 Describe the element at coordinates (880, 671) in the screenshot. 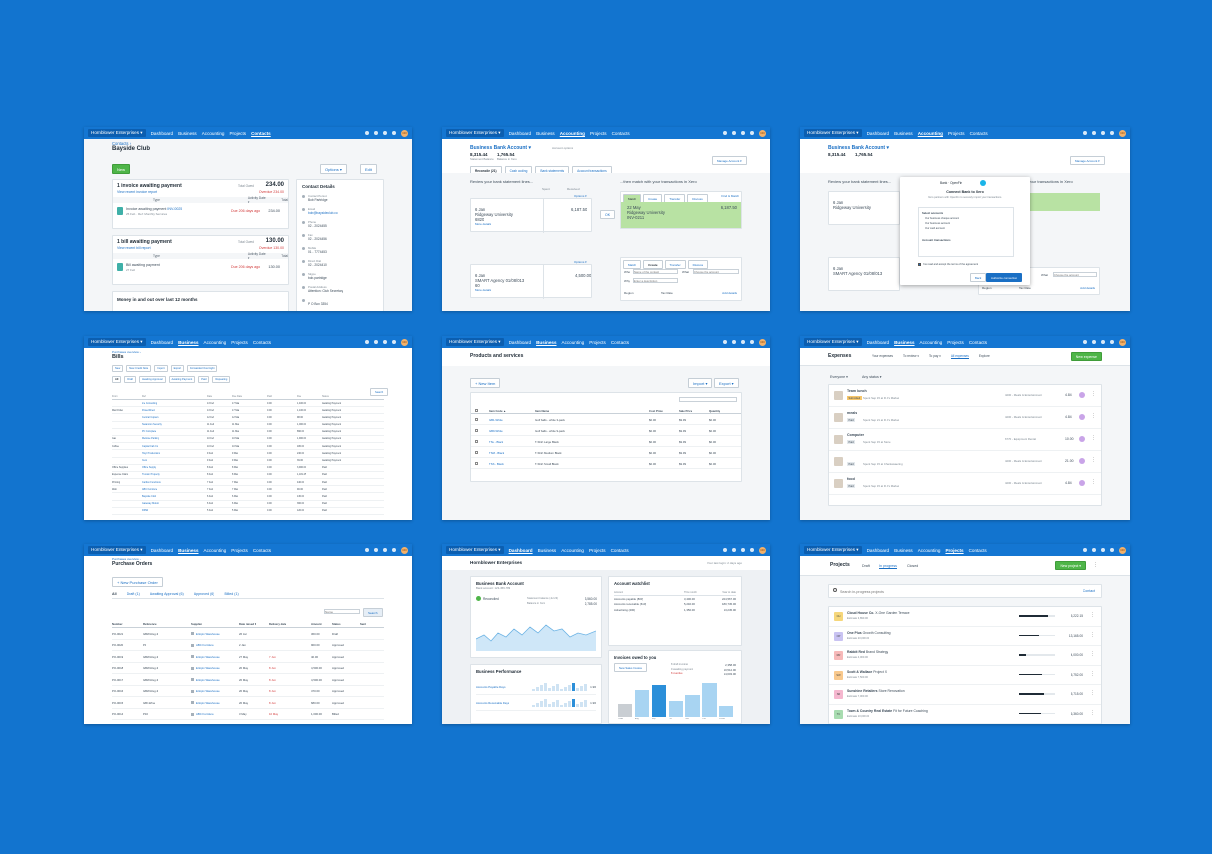

I see `project-desc: Project X` at that location.